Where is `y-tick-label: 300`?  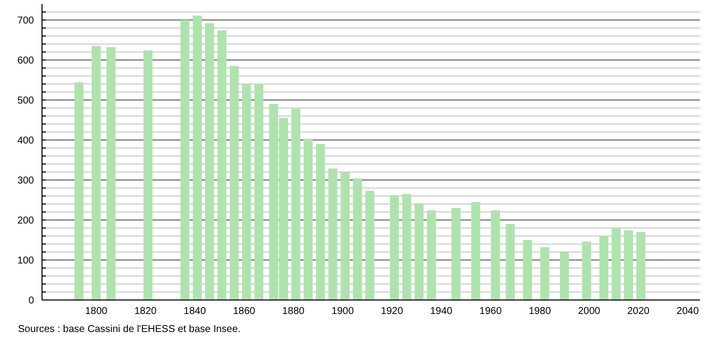 y-tick-label: 300 is located at coordinates (25, 181).